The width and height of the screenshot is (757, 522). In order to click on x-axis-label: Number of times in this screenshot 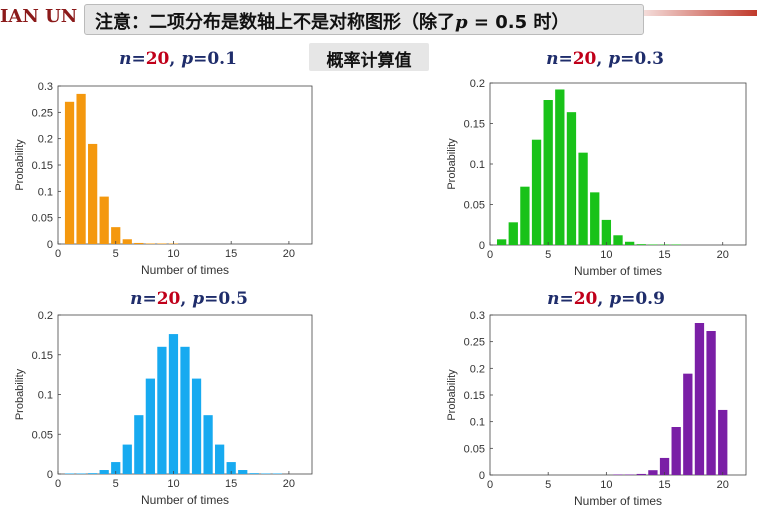, I will do `click(618, 271)`.